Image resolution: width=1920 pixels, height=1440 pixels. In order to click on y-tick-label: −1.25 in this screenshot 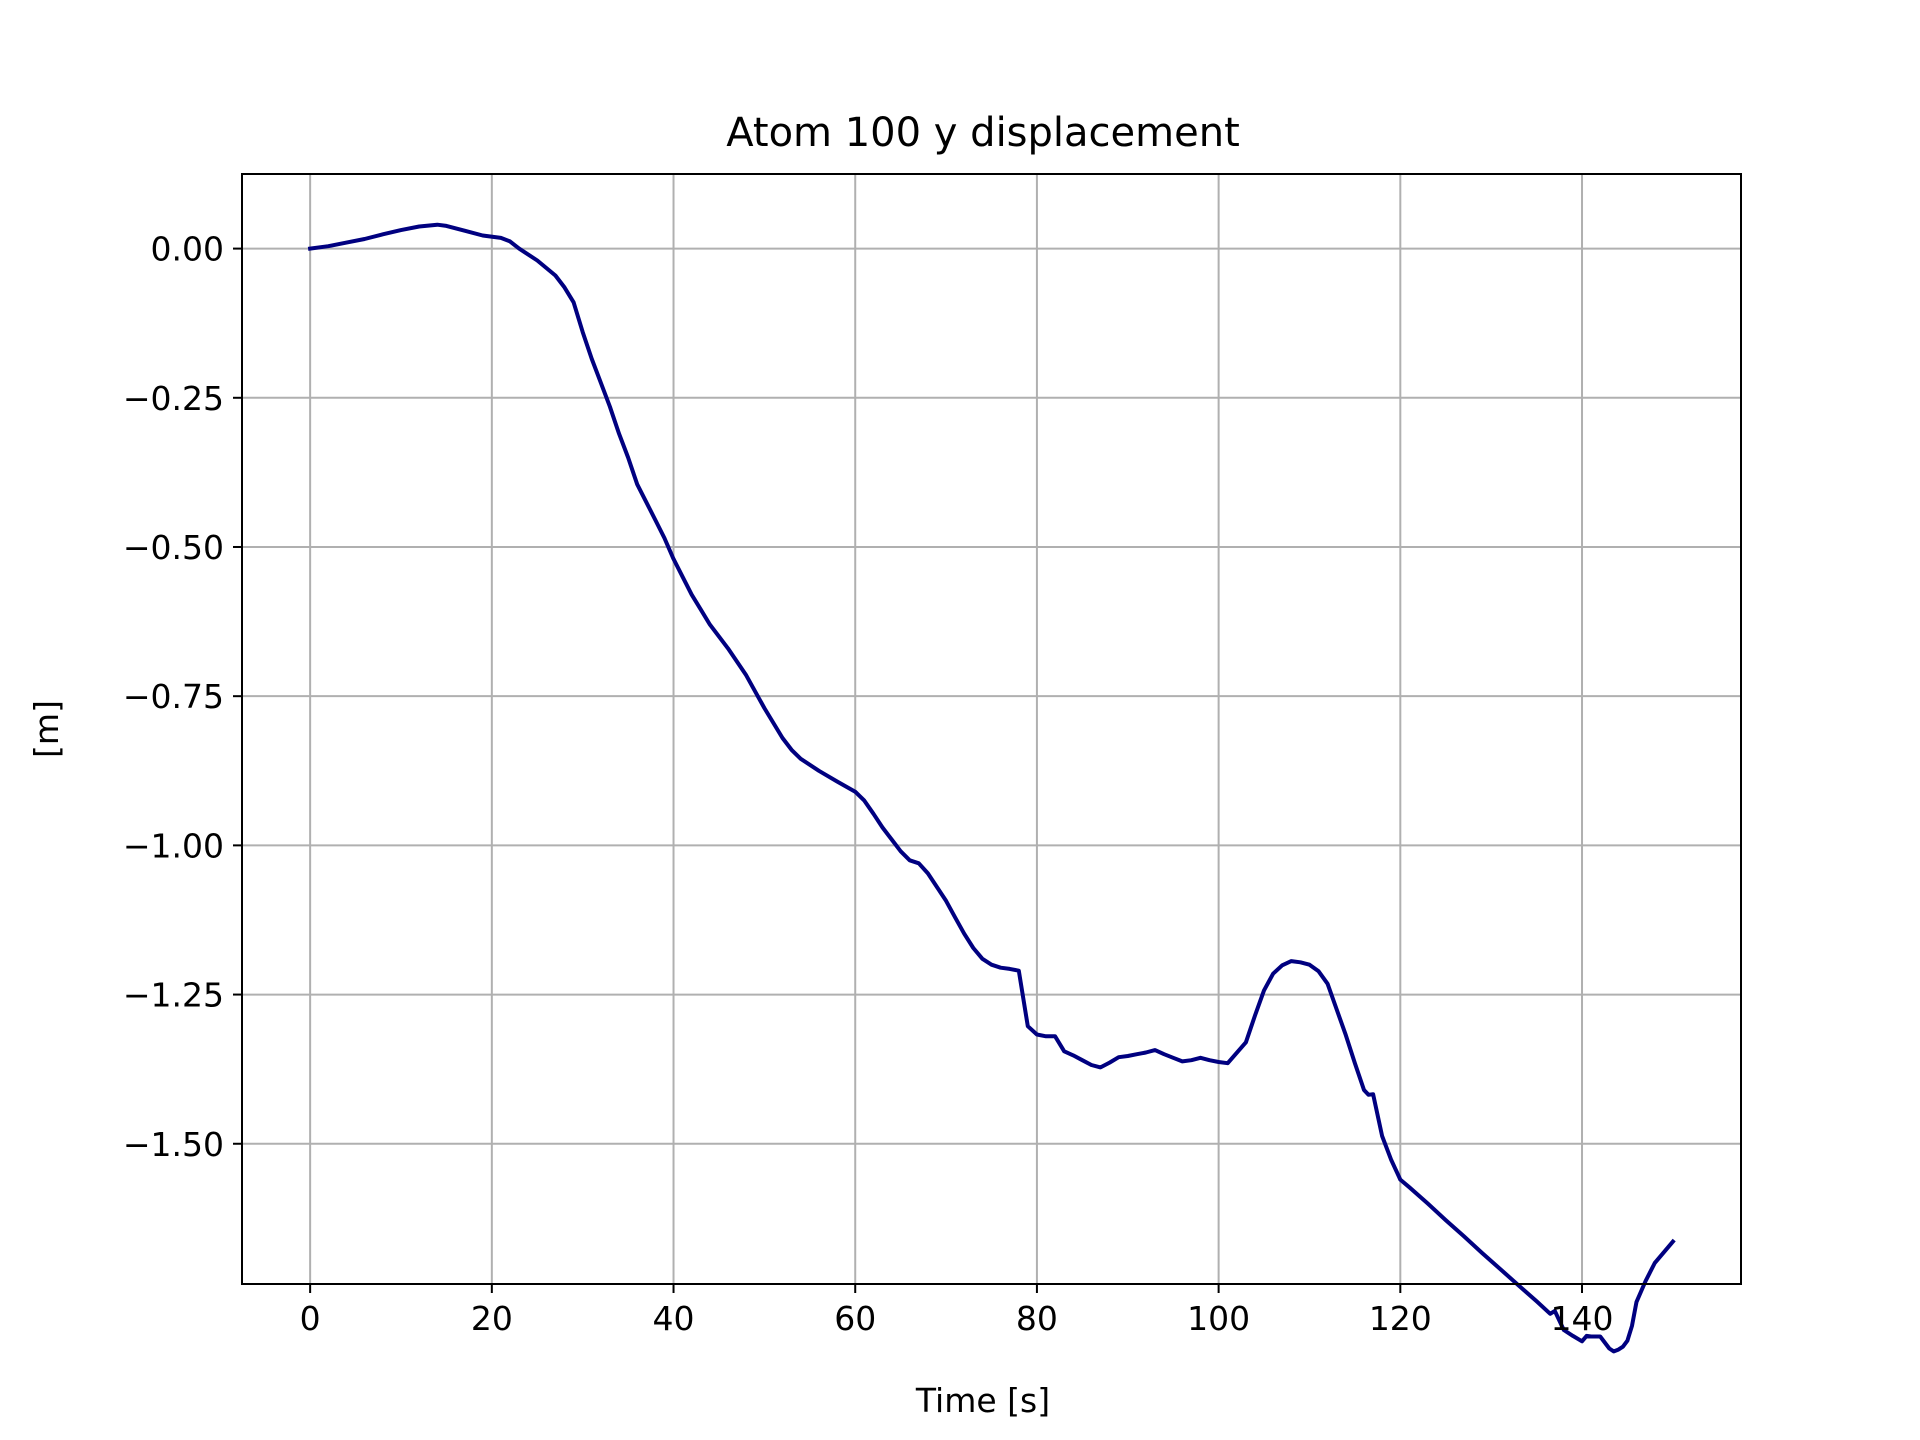, I will do `click(173, 995)`.